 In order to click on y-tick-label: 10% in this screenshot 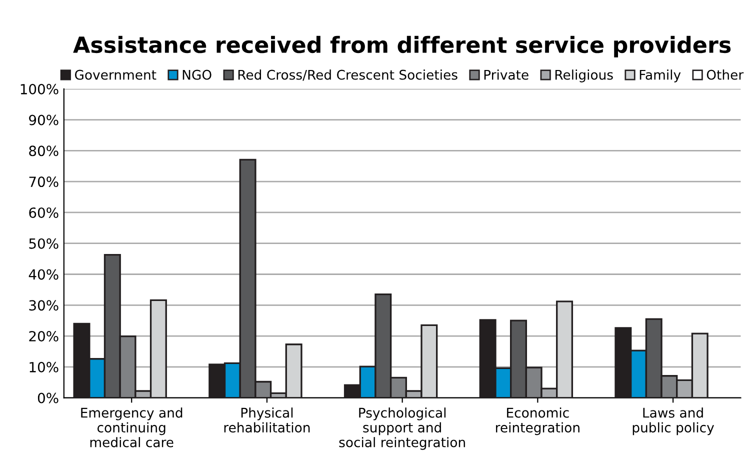, I will do `click(44, 367)`.